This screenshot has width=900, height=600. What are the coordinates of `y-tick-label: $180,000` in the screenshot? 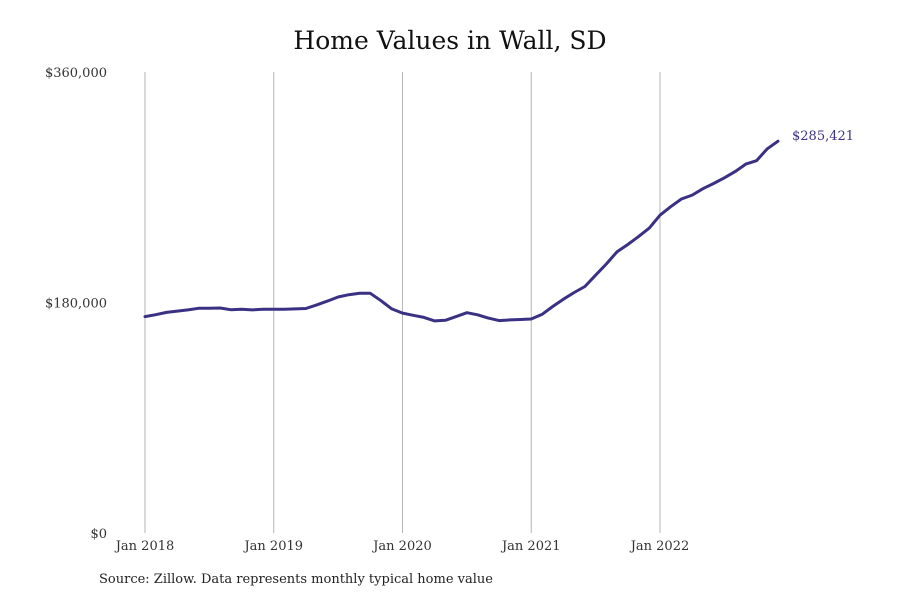 It's located at (76, 304).